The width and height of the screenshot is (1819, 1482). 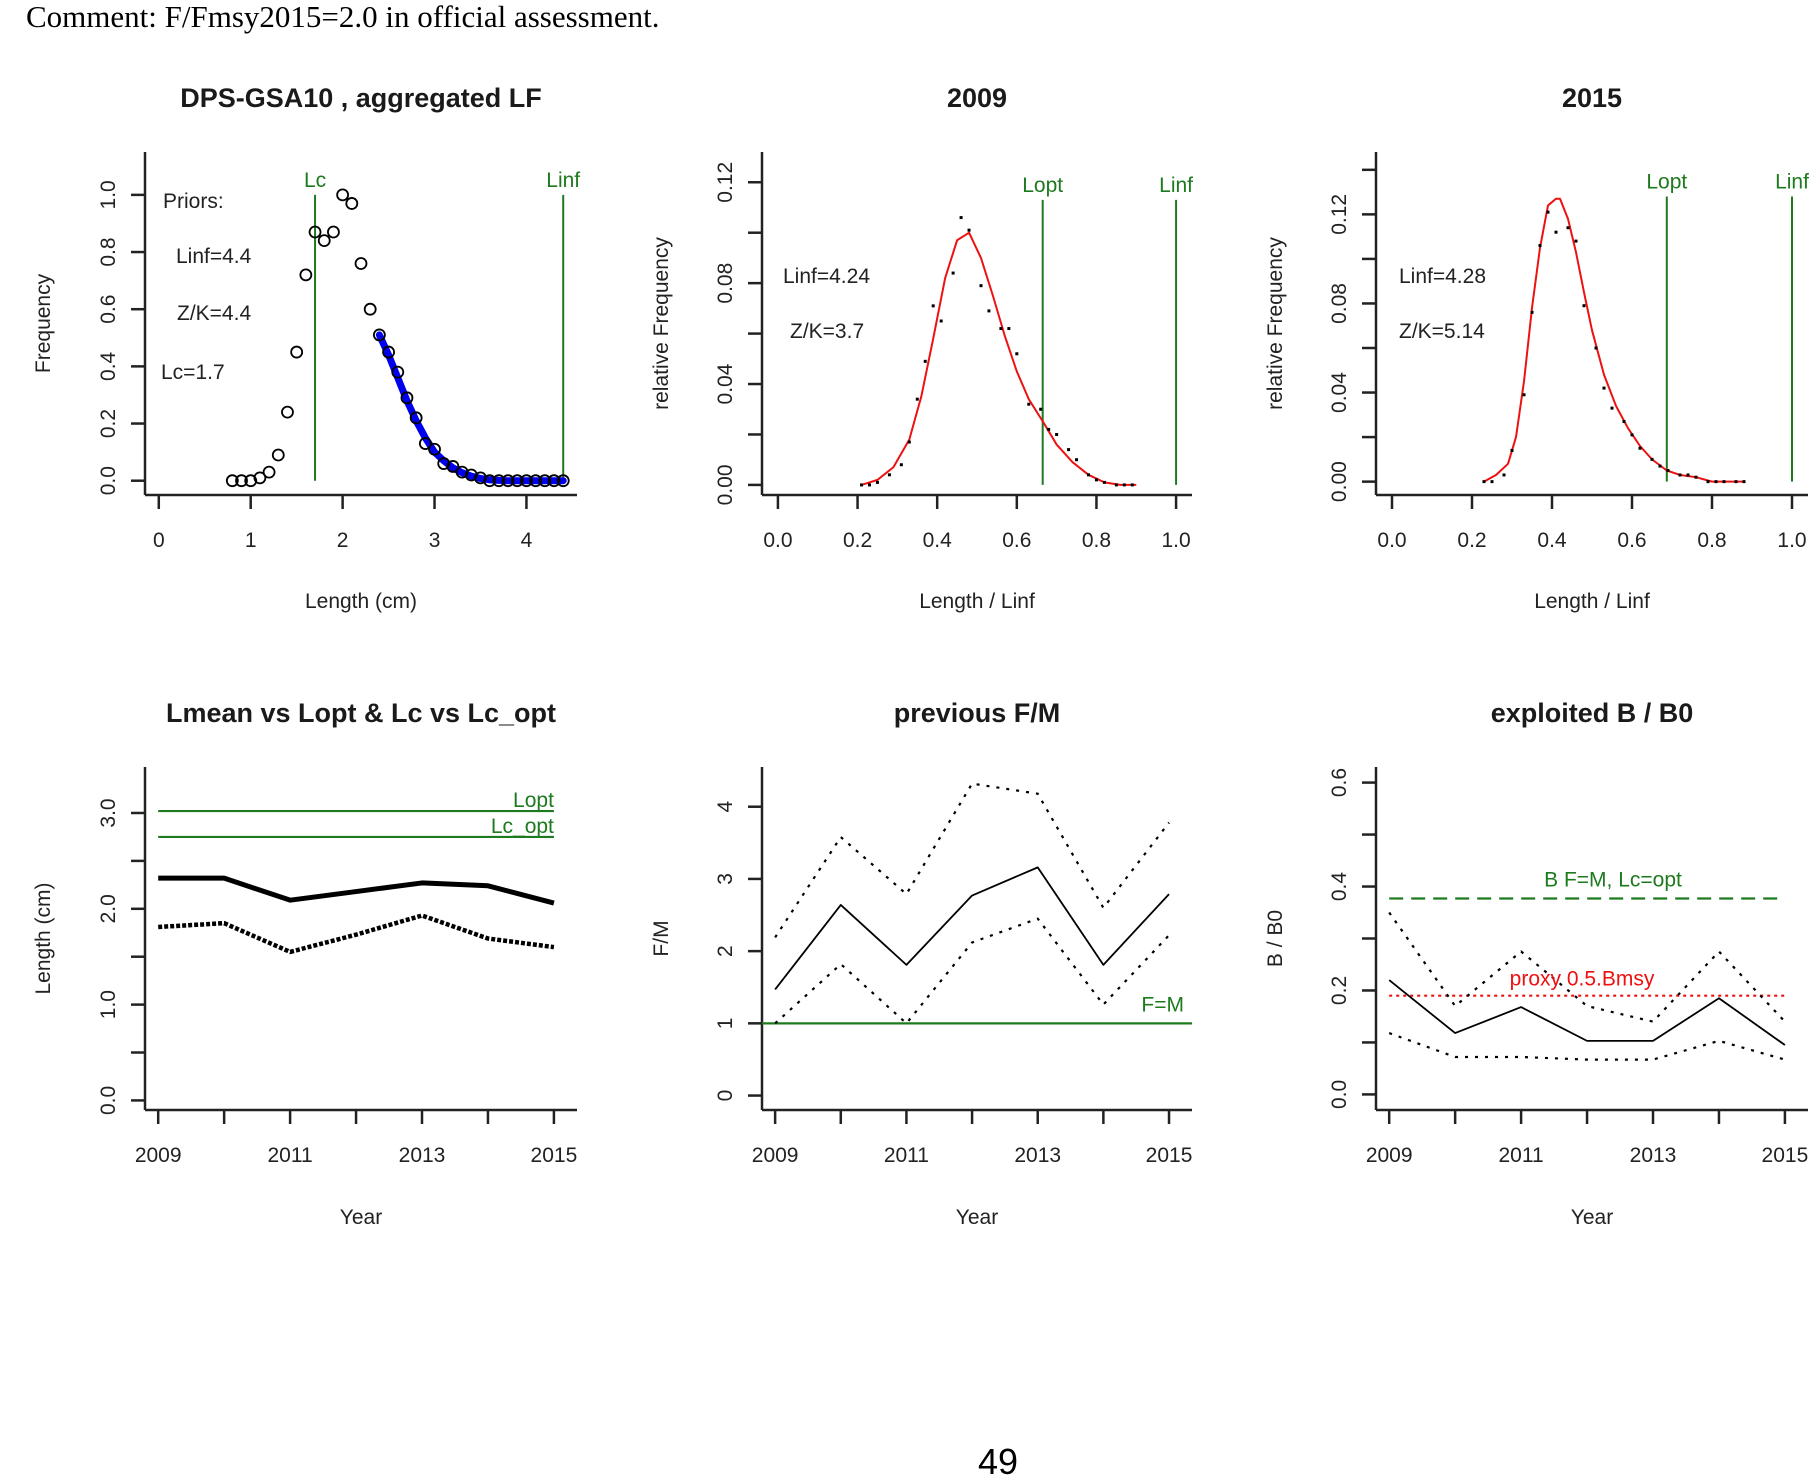 What do you see at coordinates (1613, 879) in the screenshot?
I see `hline-label: B F=M, Lc=opt` at bounding box center [1613, 879].